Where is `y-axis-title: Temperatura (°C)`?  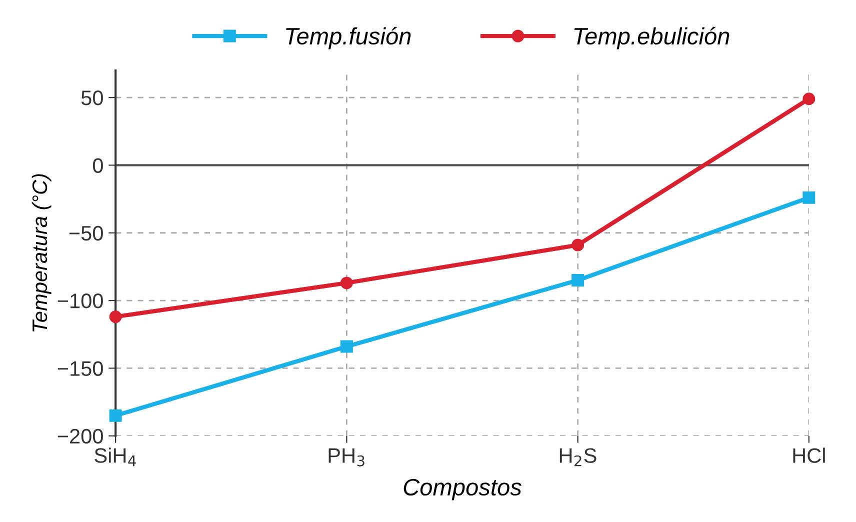
y-axis-title: Temperatura (°C) is located at coordinates (42, 253).